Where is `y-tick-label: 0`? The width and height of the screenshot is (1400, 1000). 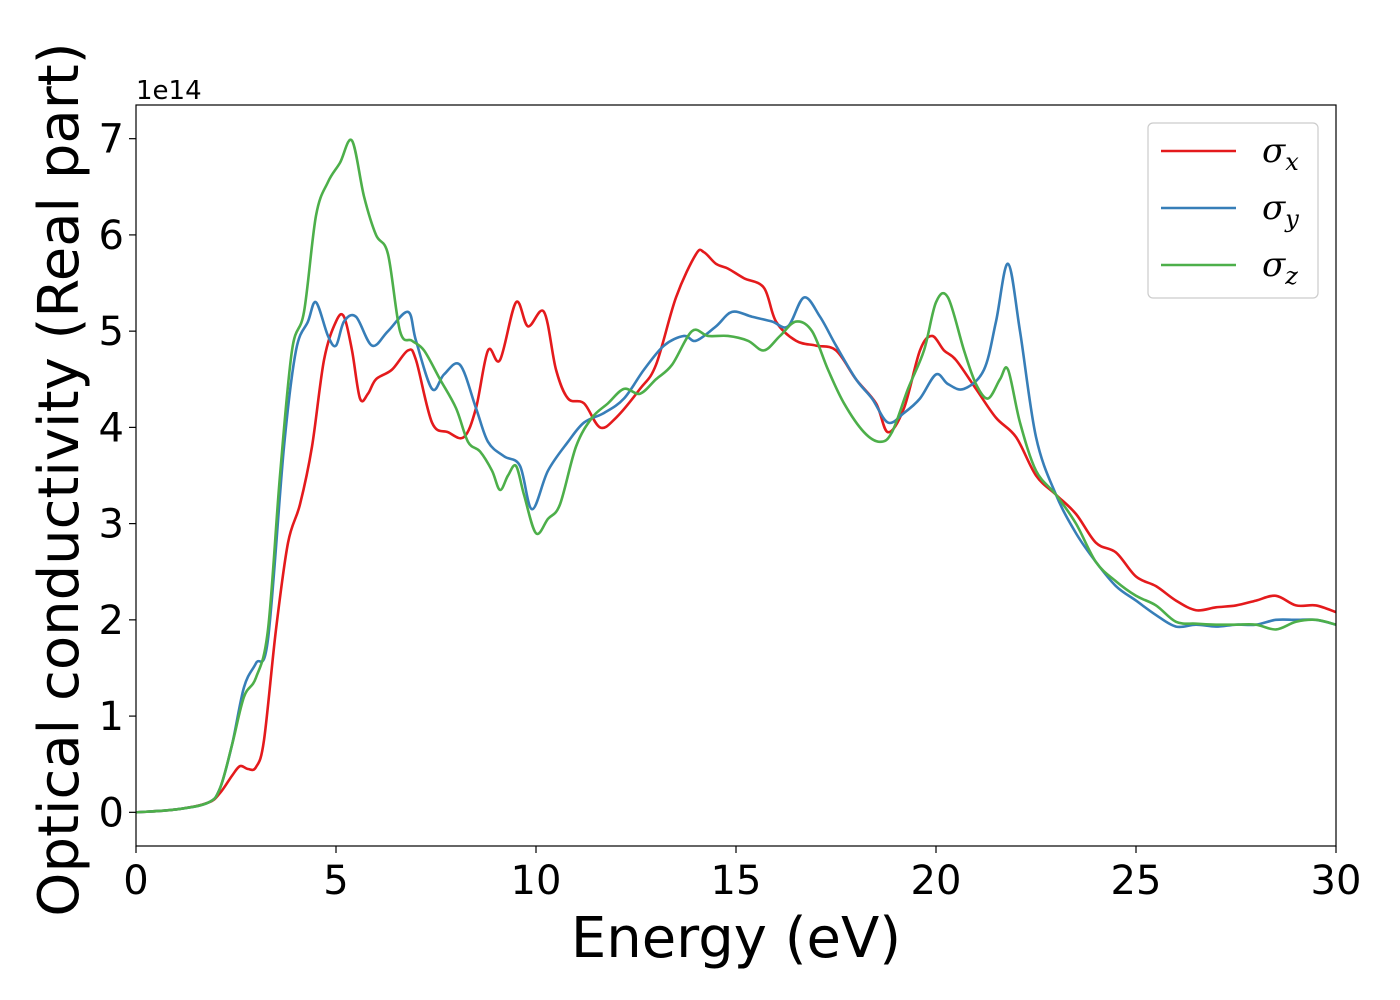
y-tick-label: 0 is located at coordinates (111, 813).